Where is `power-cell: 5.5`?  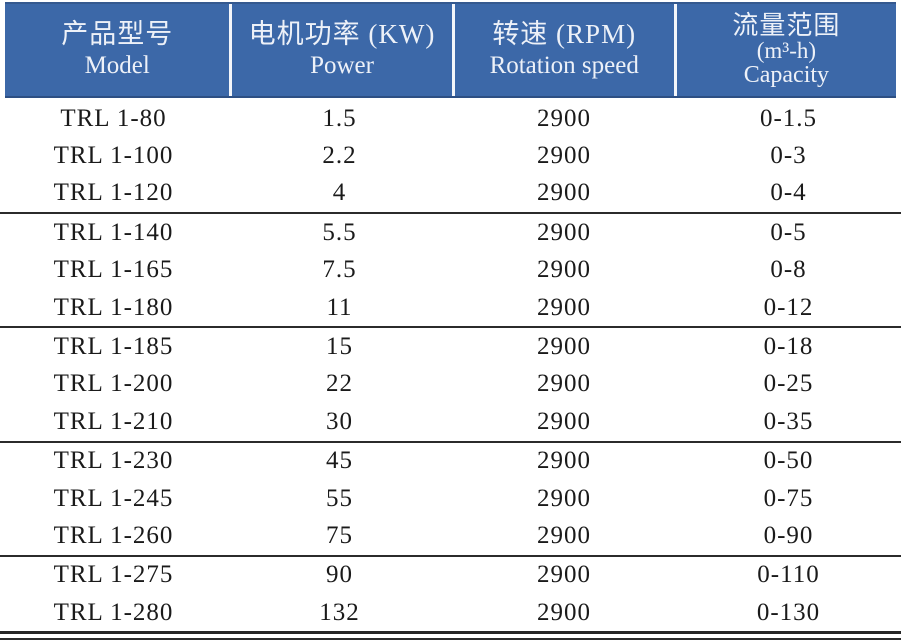
power-cell: 5.5 is located at coordinates (339, 232).